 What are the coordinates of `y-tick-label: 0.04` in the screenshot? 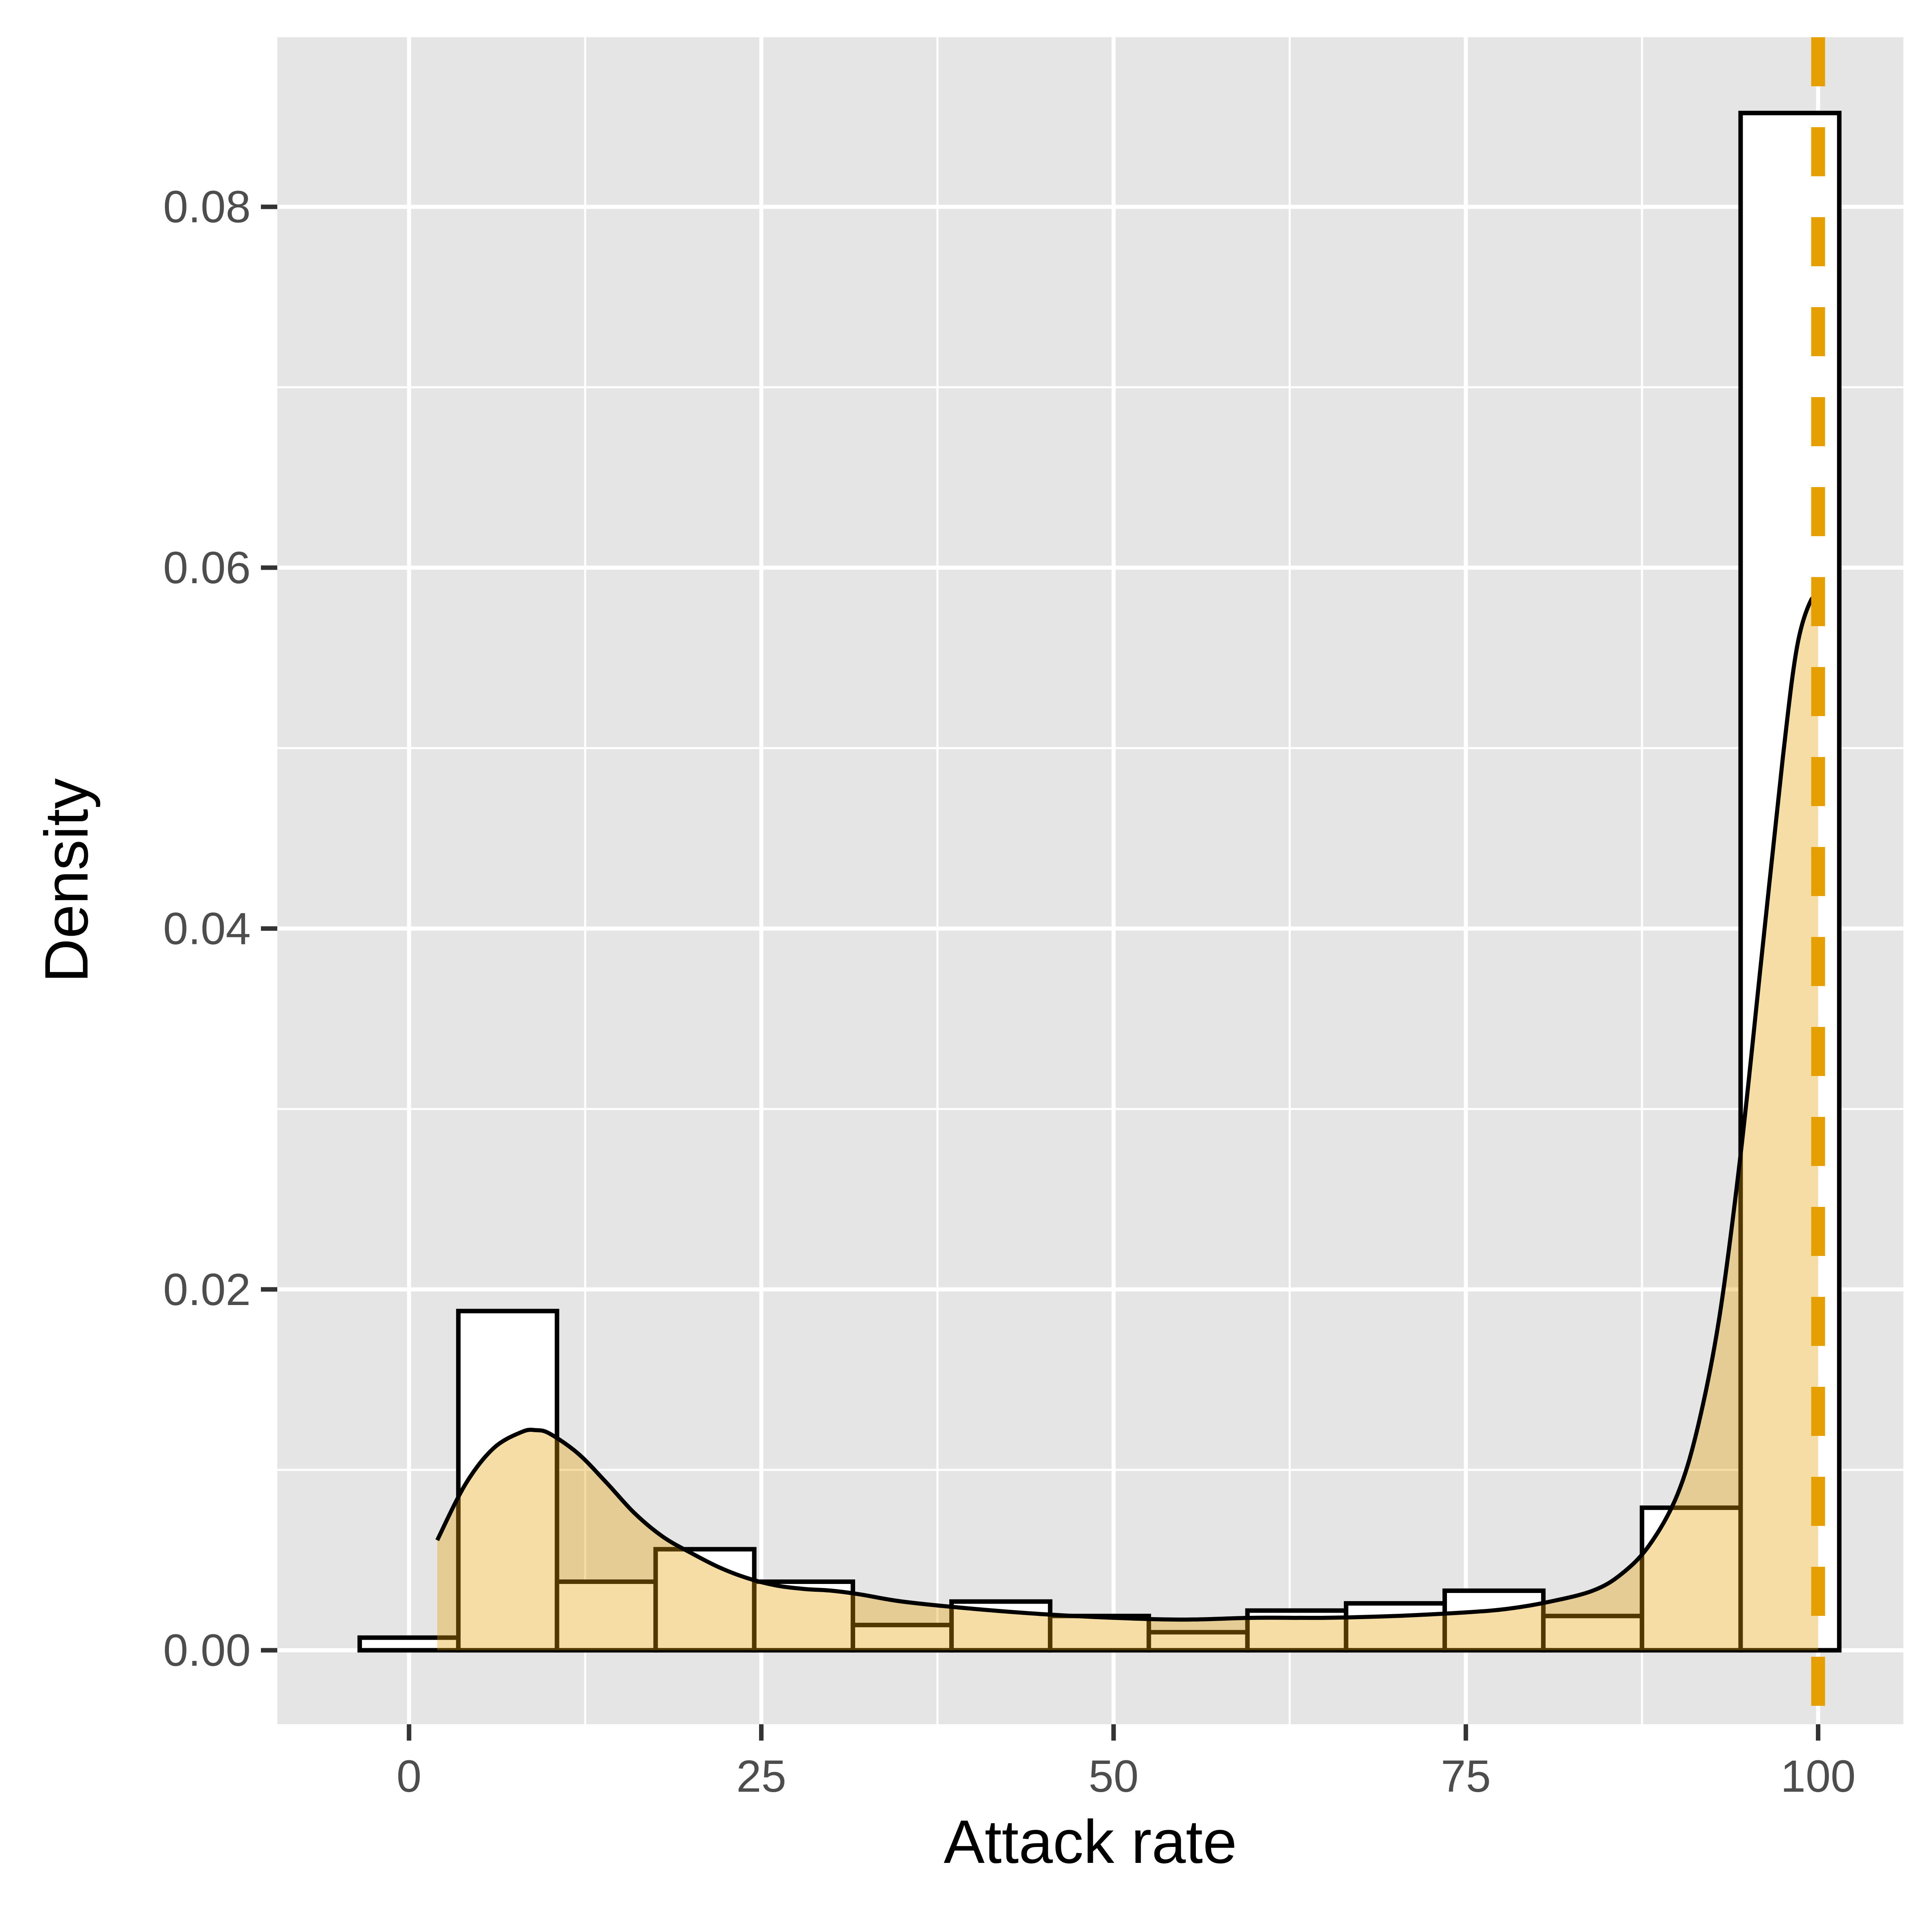 It's located at (207, 929).